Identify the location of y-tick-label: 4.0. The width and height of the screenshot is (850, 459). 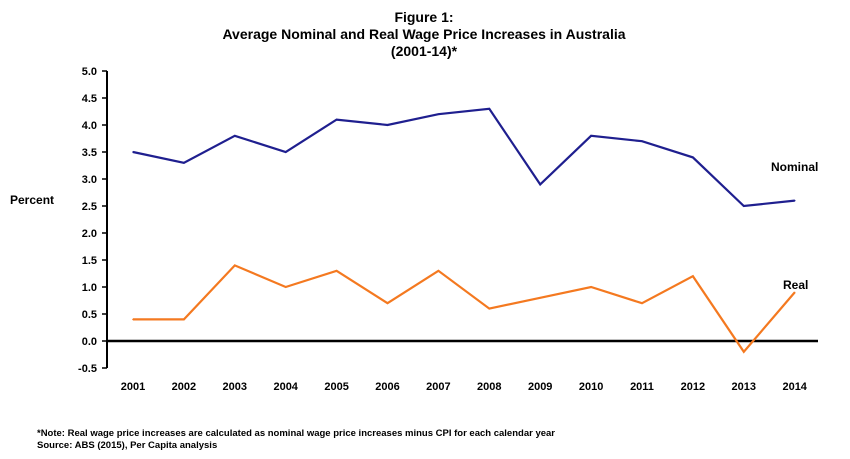
(89, 126).